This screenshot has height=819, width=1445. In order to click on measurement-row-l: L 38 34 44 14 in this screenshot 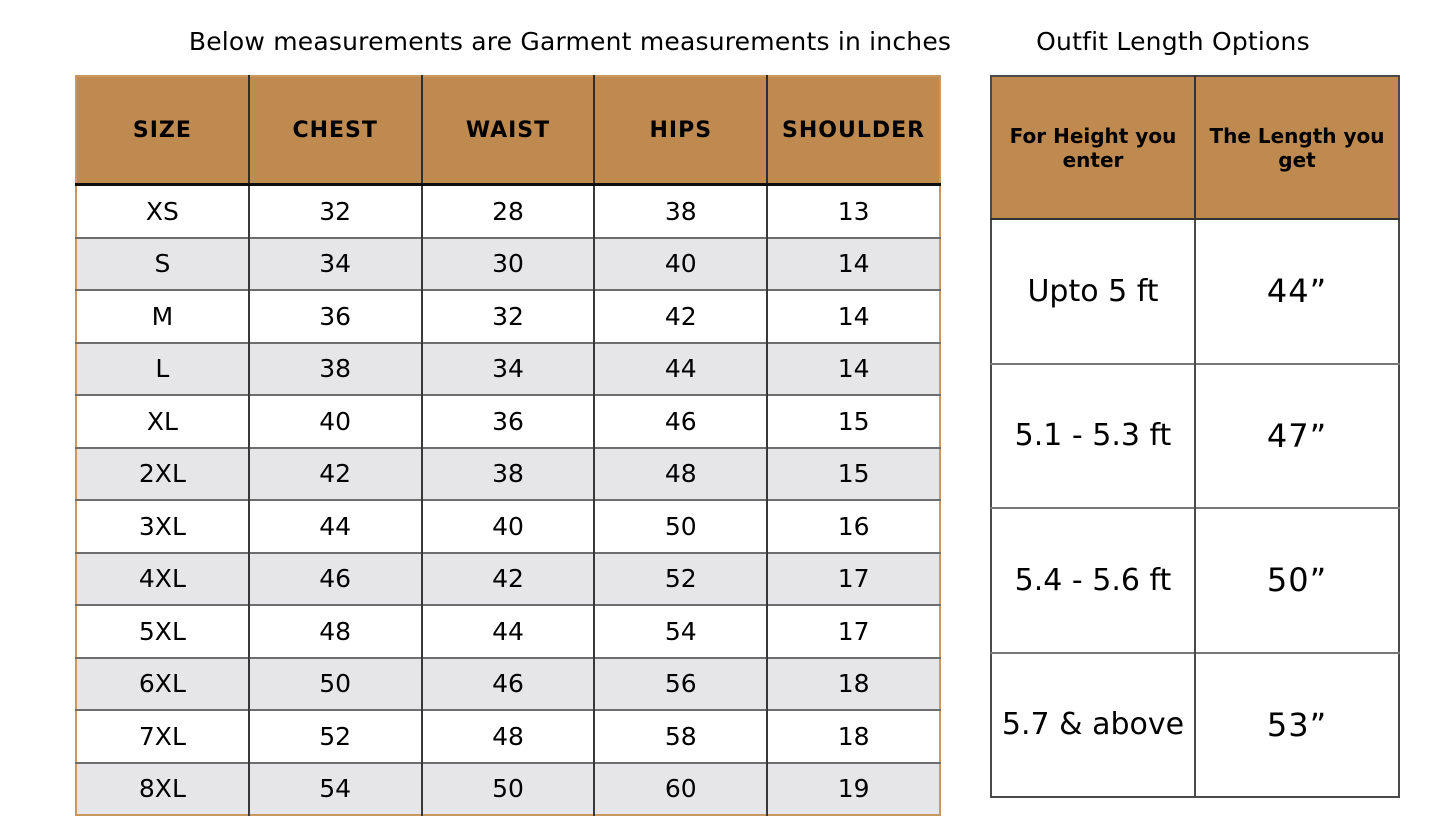, I will do `click(508, 368)`.